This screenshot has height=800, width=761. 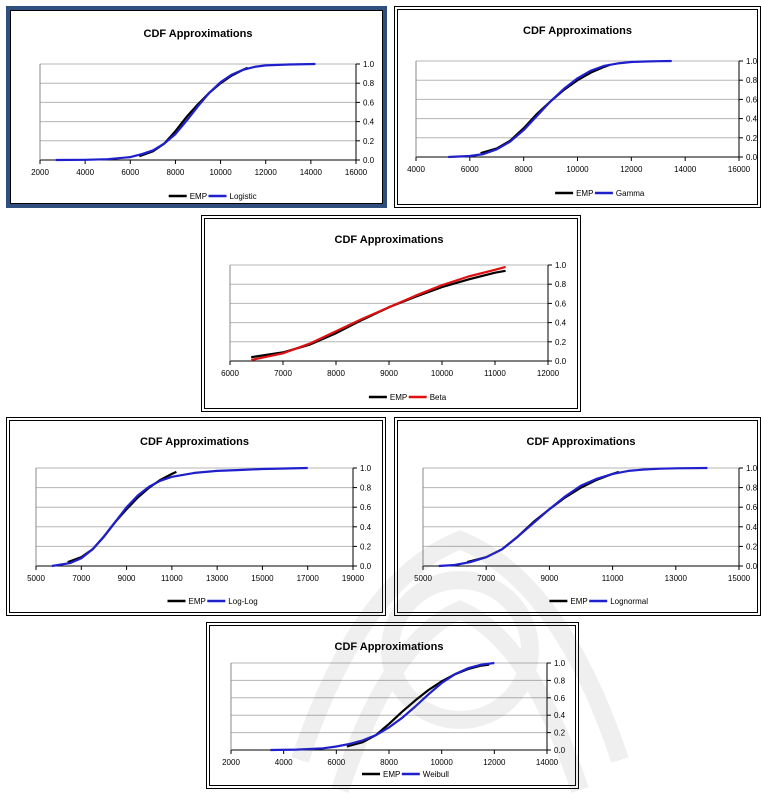 I want to click on legend-label-weibull: Weibull, so click(x=436, y=774).